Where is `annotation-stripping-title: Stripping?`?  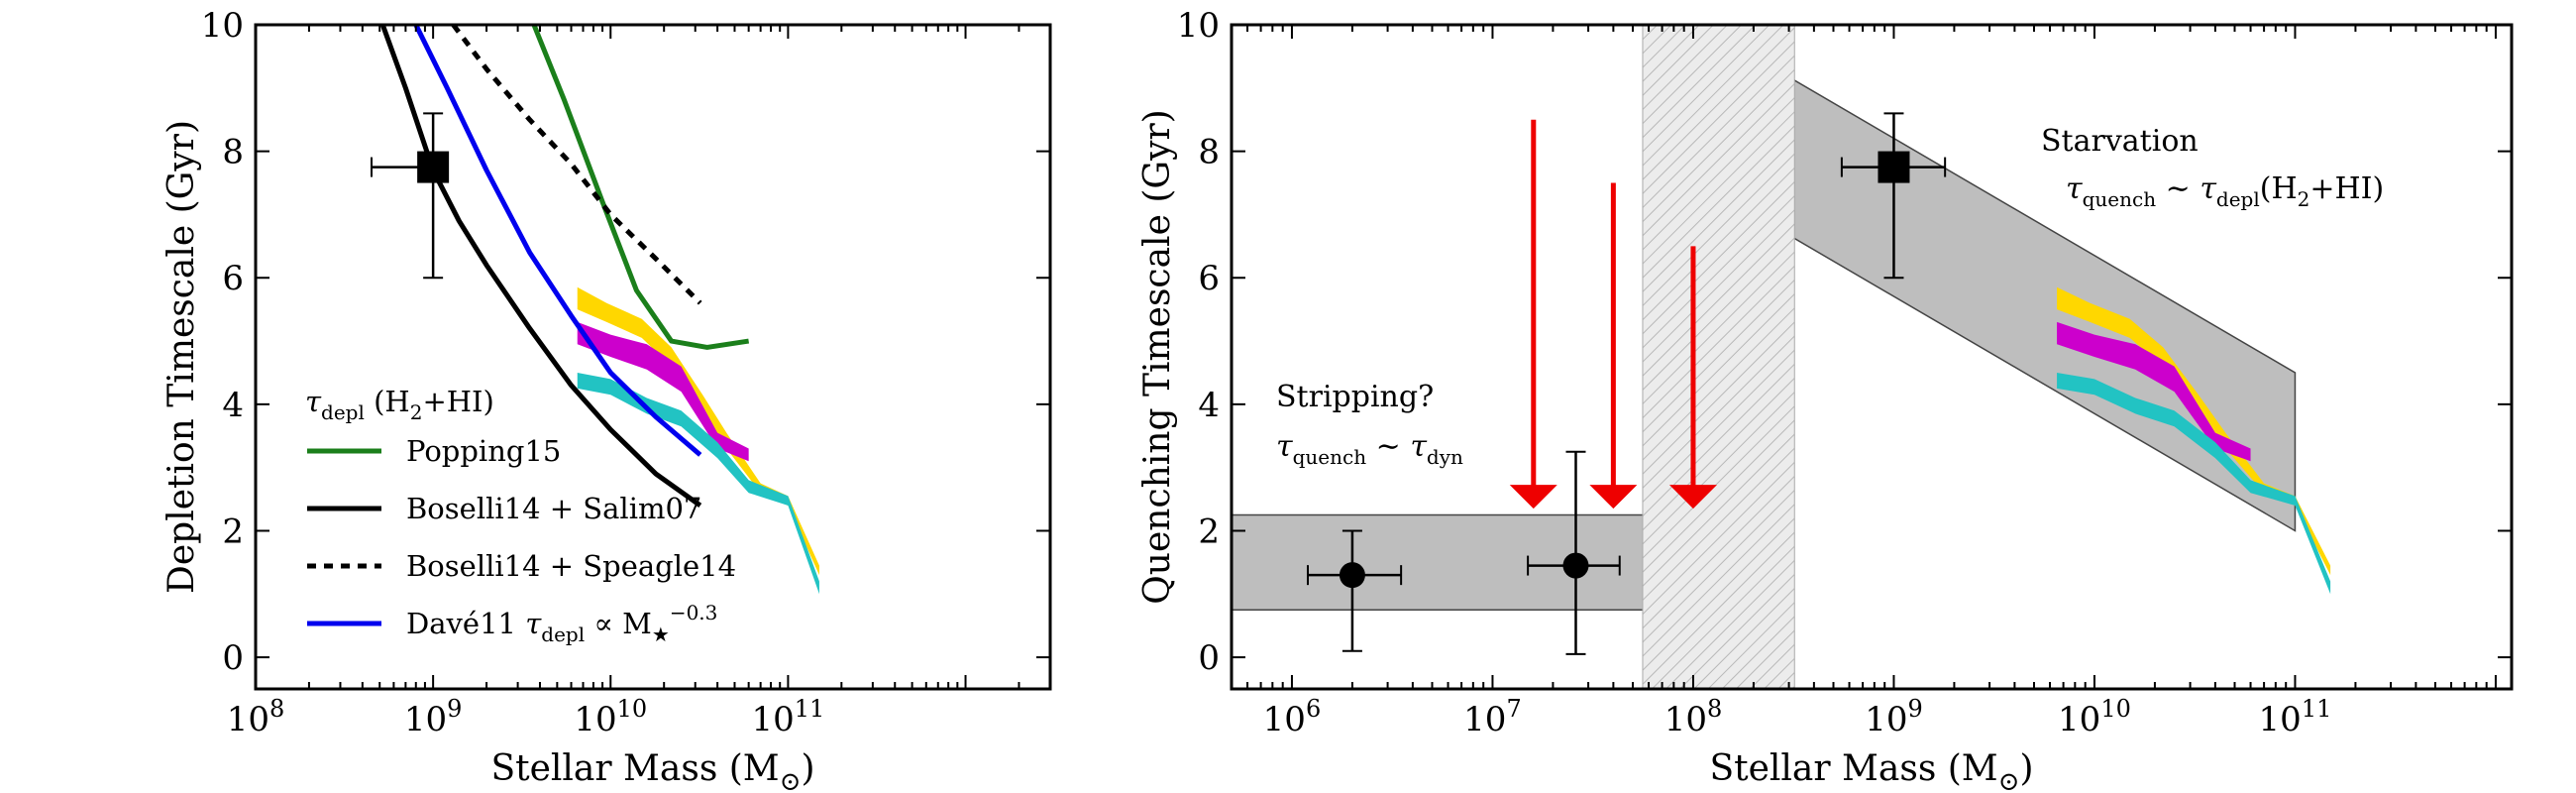 annotation-stripping-title: Stripping? is located at coordinates (1355, 397).